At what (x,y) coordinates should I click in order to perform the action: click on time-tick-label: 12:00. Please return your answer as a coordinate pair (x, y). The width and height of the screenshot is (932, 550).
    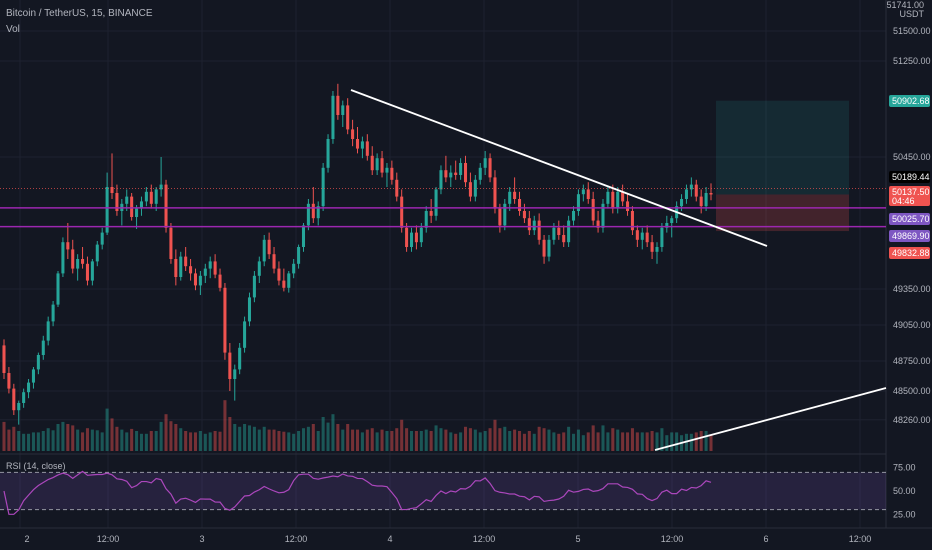
    Looking at the image, I should click on (860, 539).